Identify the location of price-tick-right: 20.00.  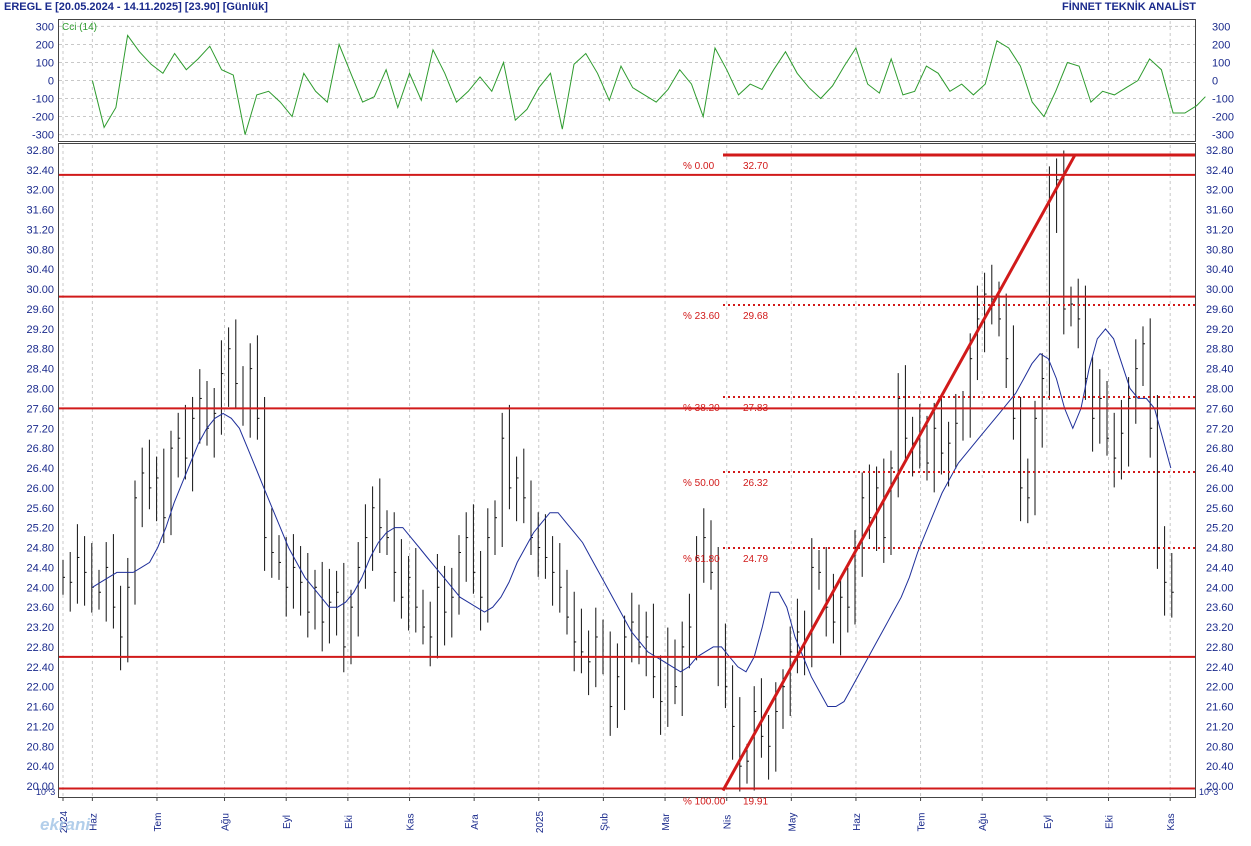
(1220, 787).